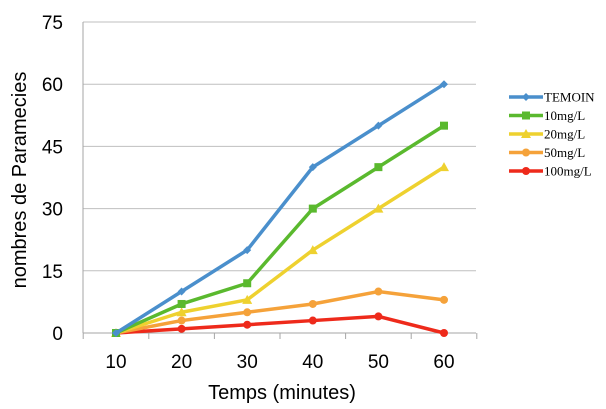  Describe the element at coordinates (52, 23) in the screenshot. I see `y-tick-label: 75` at that location.